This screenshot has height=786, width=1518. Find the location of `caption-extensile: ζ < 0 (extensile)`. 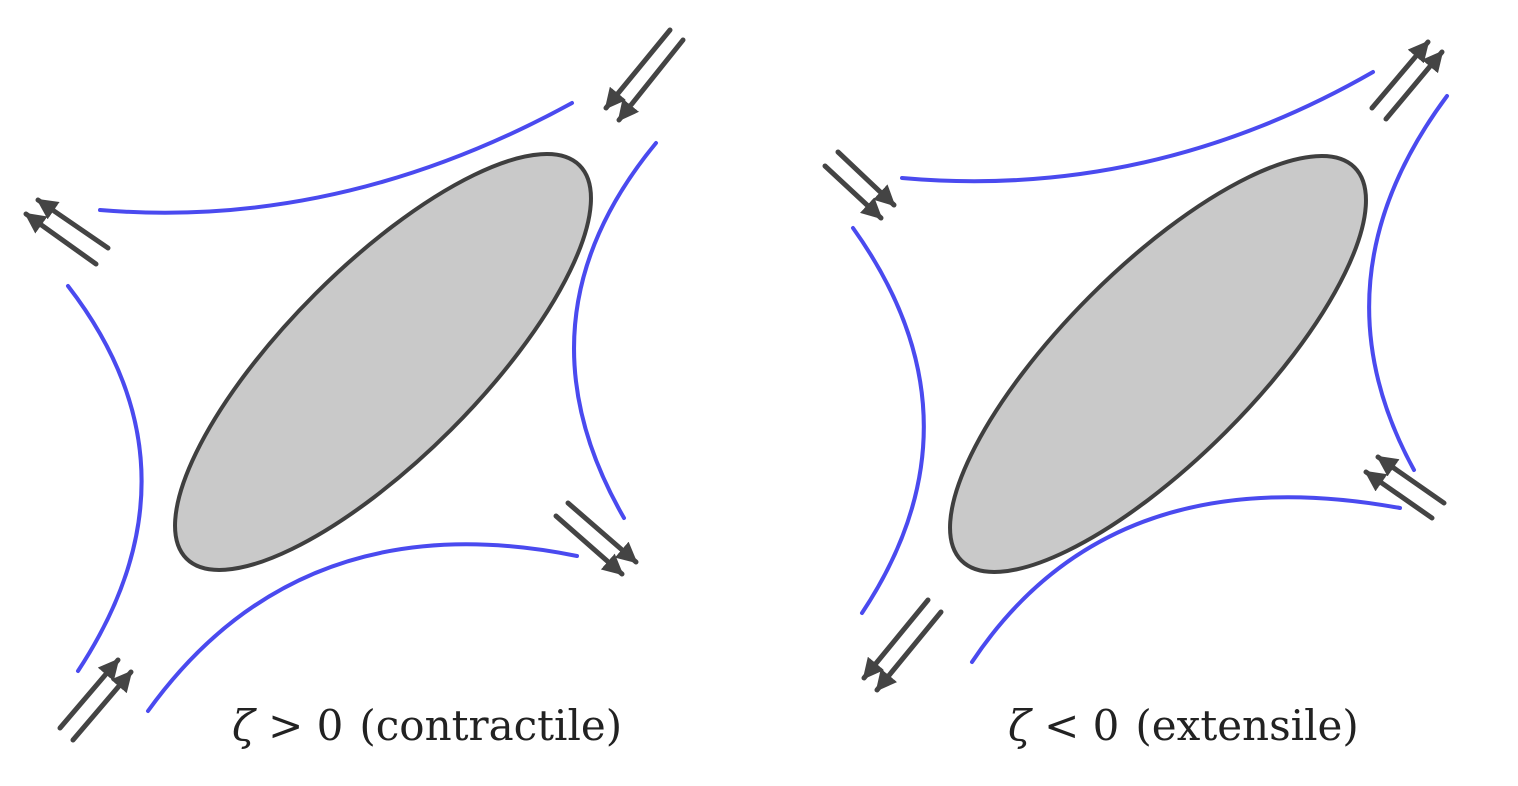

caption-extensile: ζ < 0 (extensile) is located at coordinates (1183, 725).